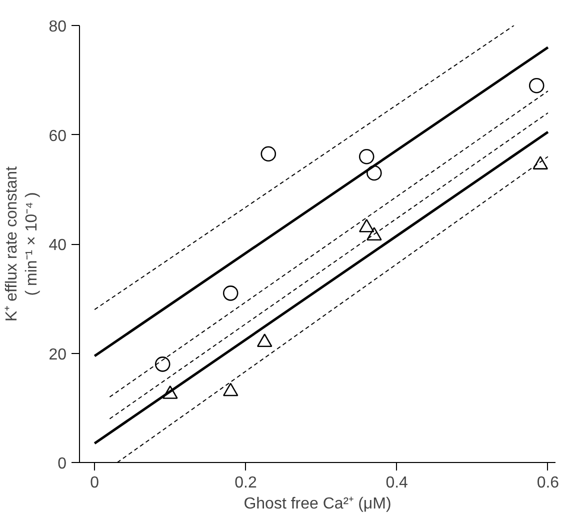  What do you see at coordinates (318, 504) in the screenshot?
I see `x-axis-title: Ghost free Ca²⁺ (μM)` at bounding box center [318, 504].